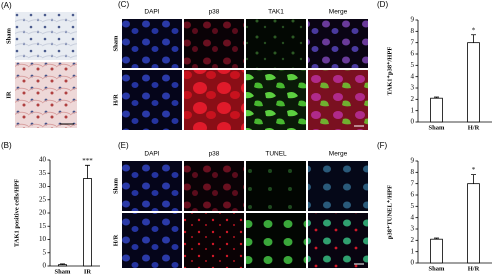 This screenshot has height=276, width=500. I want to click on panel-label: (E), so click(123, 145).